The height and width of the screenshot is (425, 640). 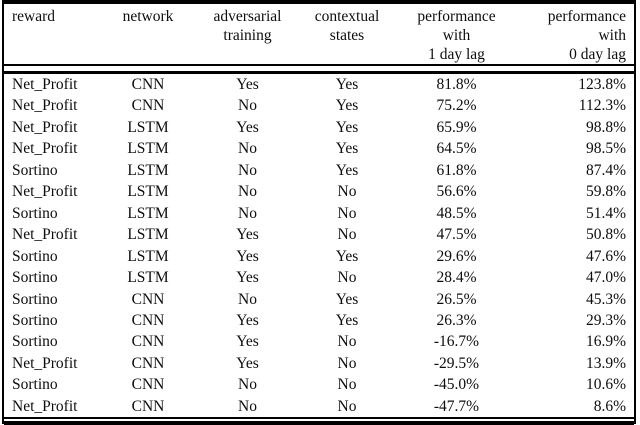 I want to click on table-row: Sortino CNN Yes No -16.7% 16.9%, so click(x=319, y=341).